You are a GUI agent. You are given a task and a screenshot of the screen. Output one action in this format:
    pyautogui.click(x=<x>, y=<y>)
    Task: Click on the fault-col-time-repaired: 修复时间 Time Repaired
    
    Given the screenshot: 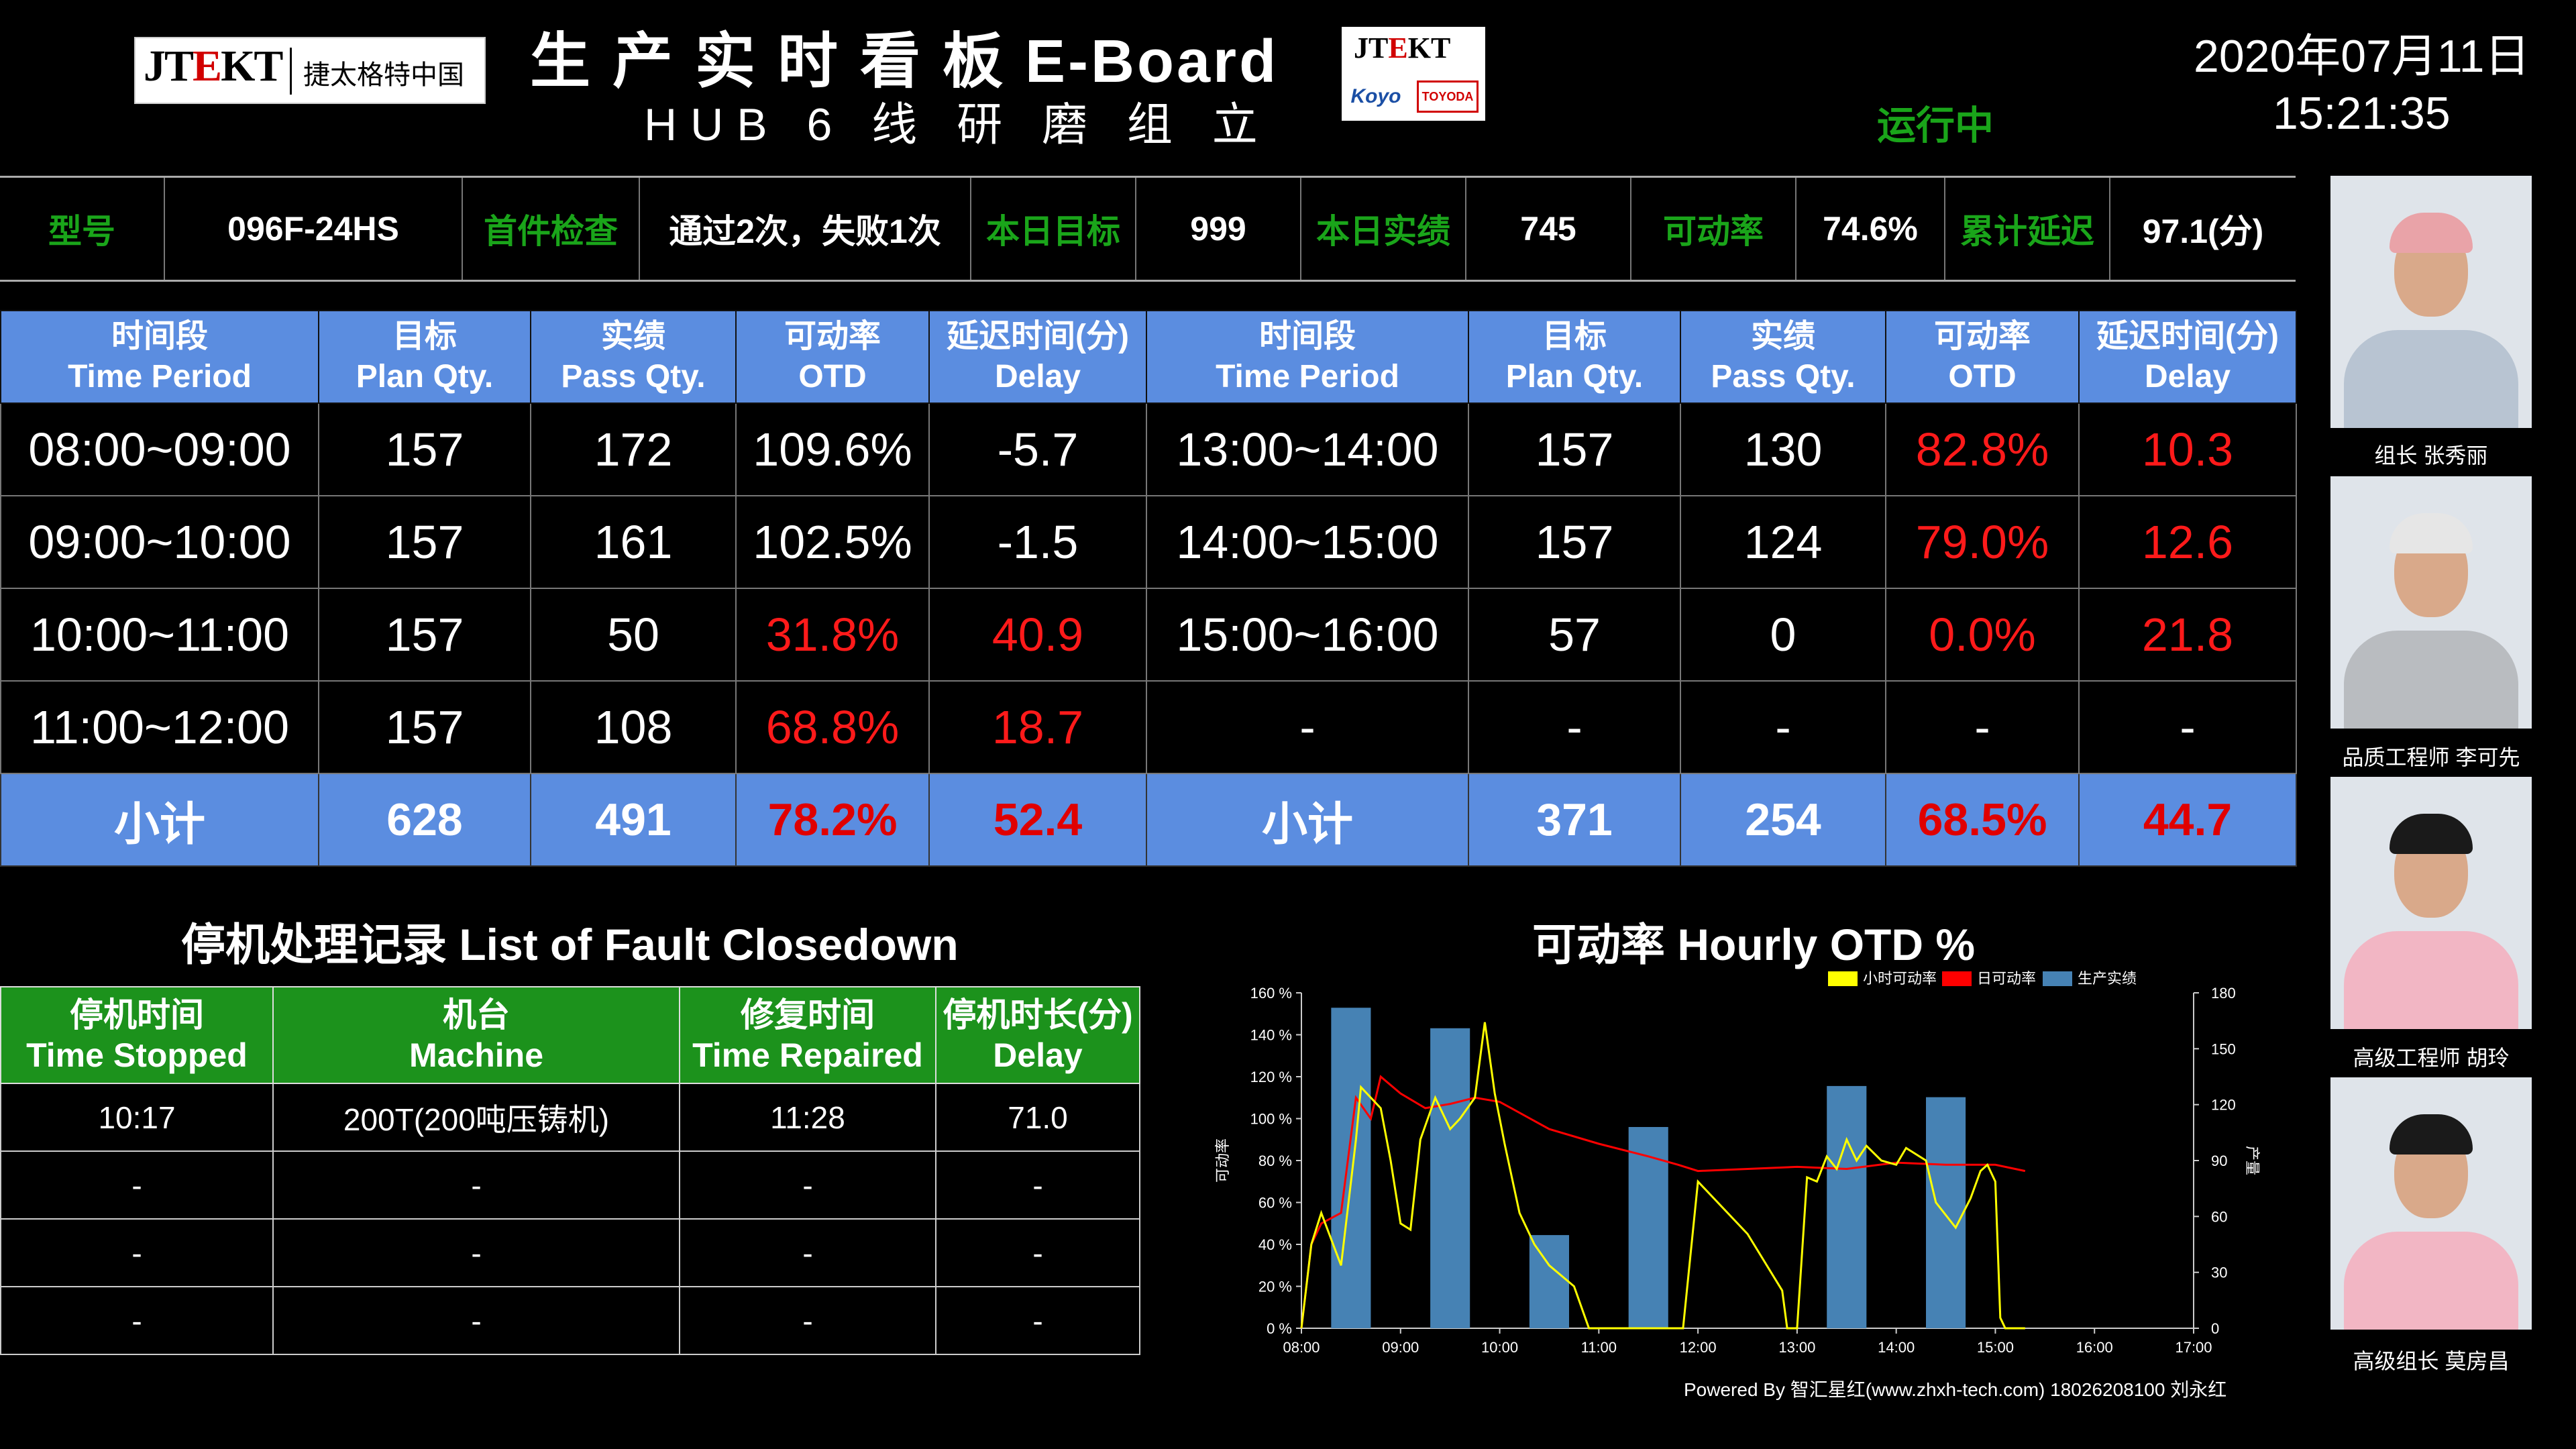 What is the action you would take?
    pyautogui.click(x=807, y=1035)
    